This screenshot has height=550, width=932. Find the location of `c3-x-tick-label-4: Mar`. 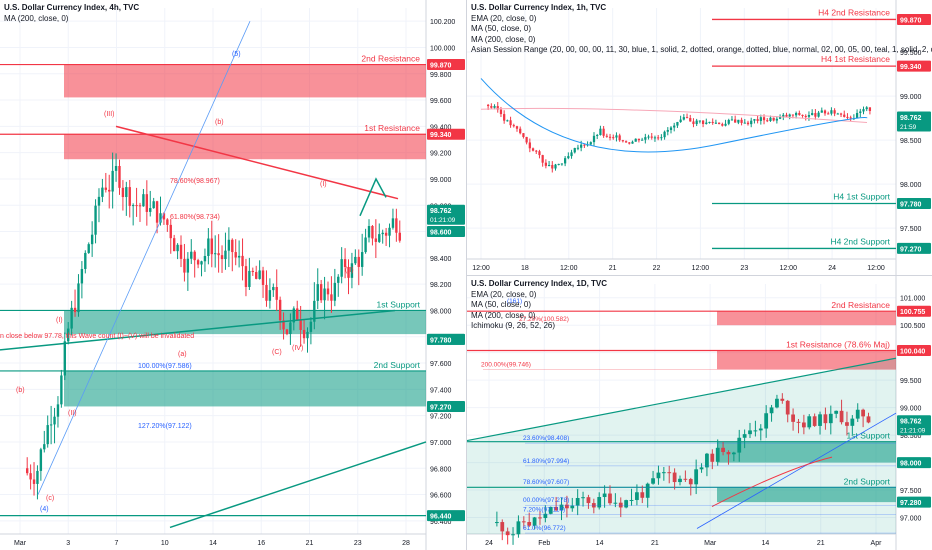

c3-x-tick-label-4: Mar is located at coordinates (710, 543).